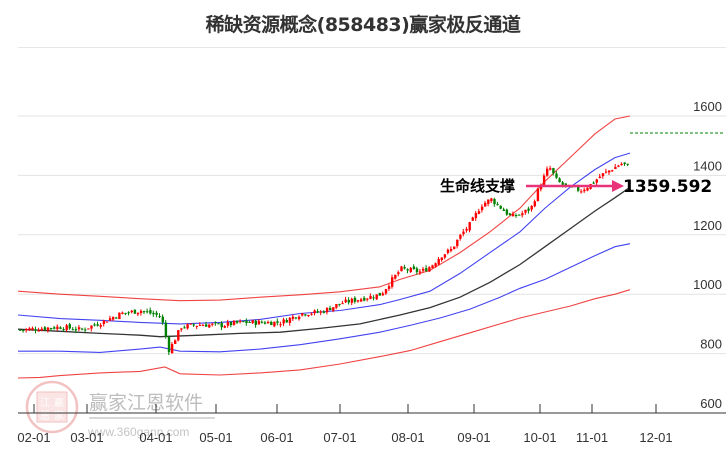 The image size is (726, 450). Describe the element at coordinates (707, 284) in the screenshot. I see `y-tick-label: 1000` at that location.